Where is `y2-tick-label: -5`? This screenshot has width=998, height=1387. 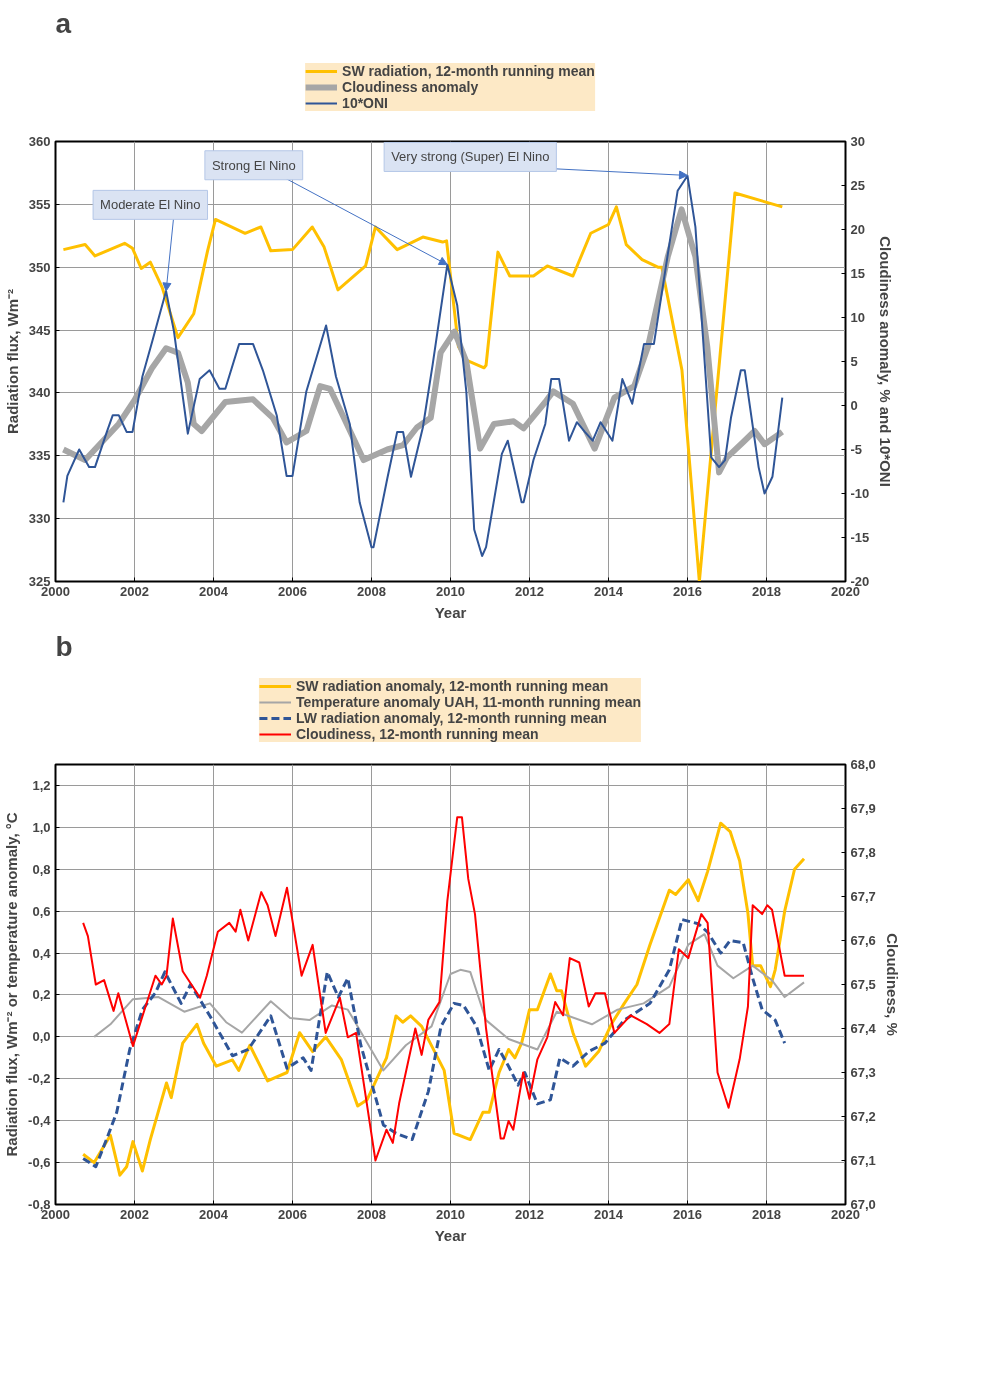
y2-tick-label: -5 is located at coordinates (856, 449).